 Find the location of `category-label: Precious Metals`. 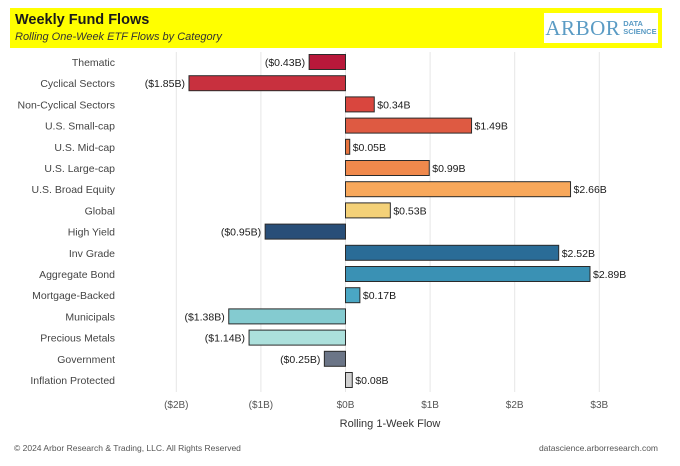

category-label: Precious Metals is located at coordinates (77, 339).